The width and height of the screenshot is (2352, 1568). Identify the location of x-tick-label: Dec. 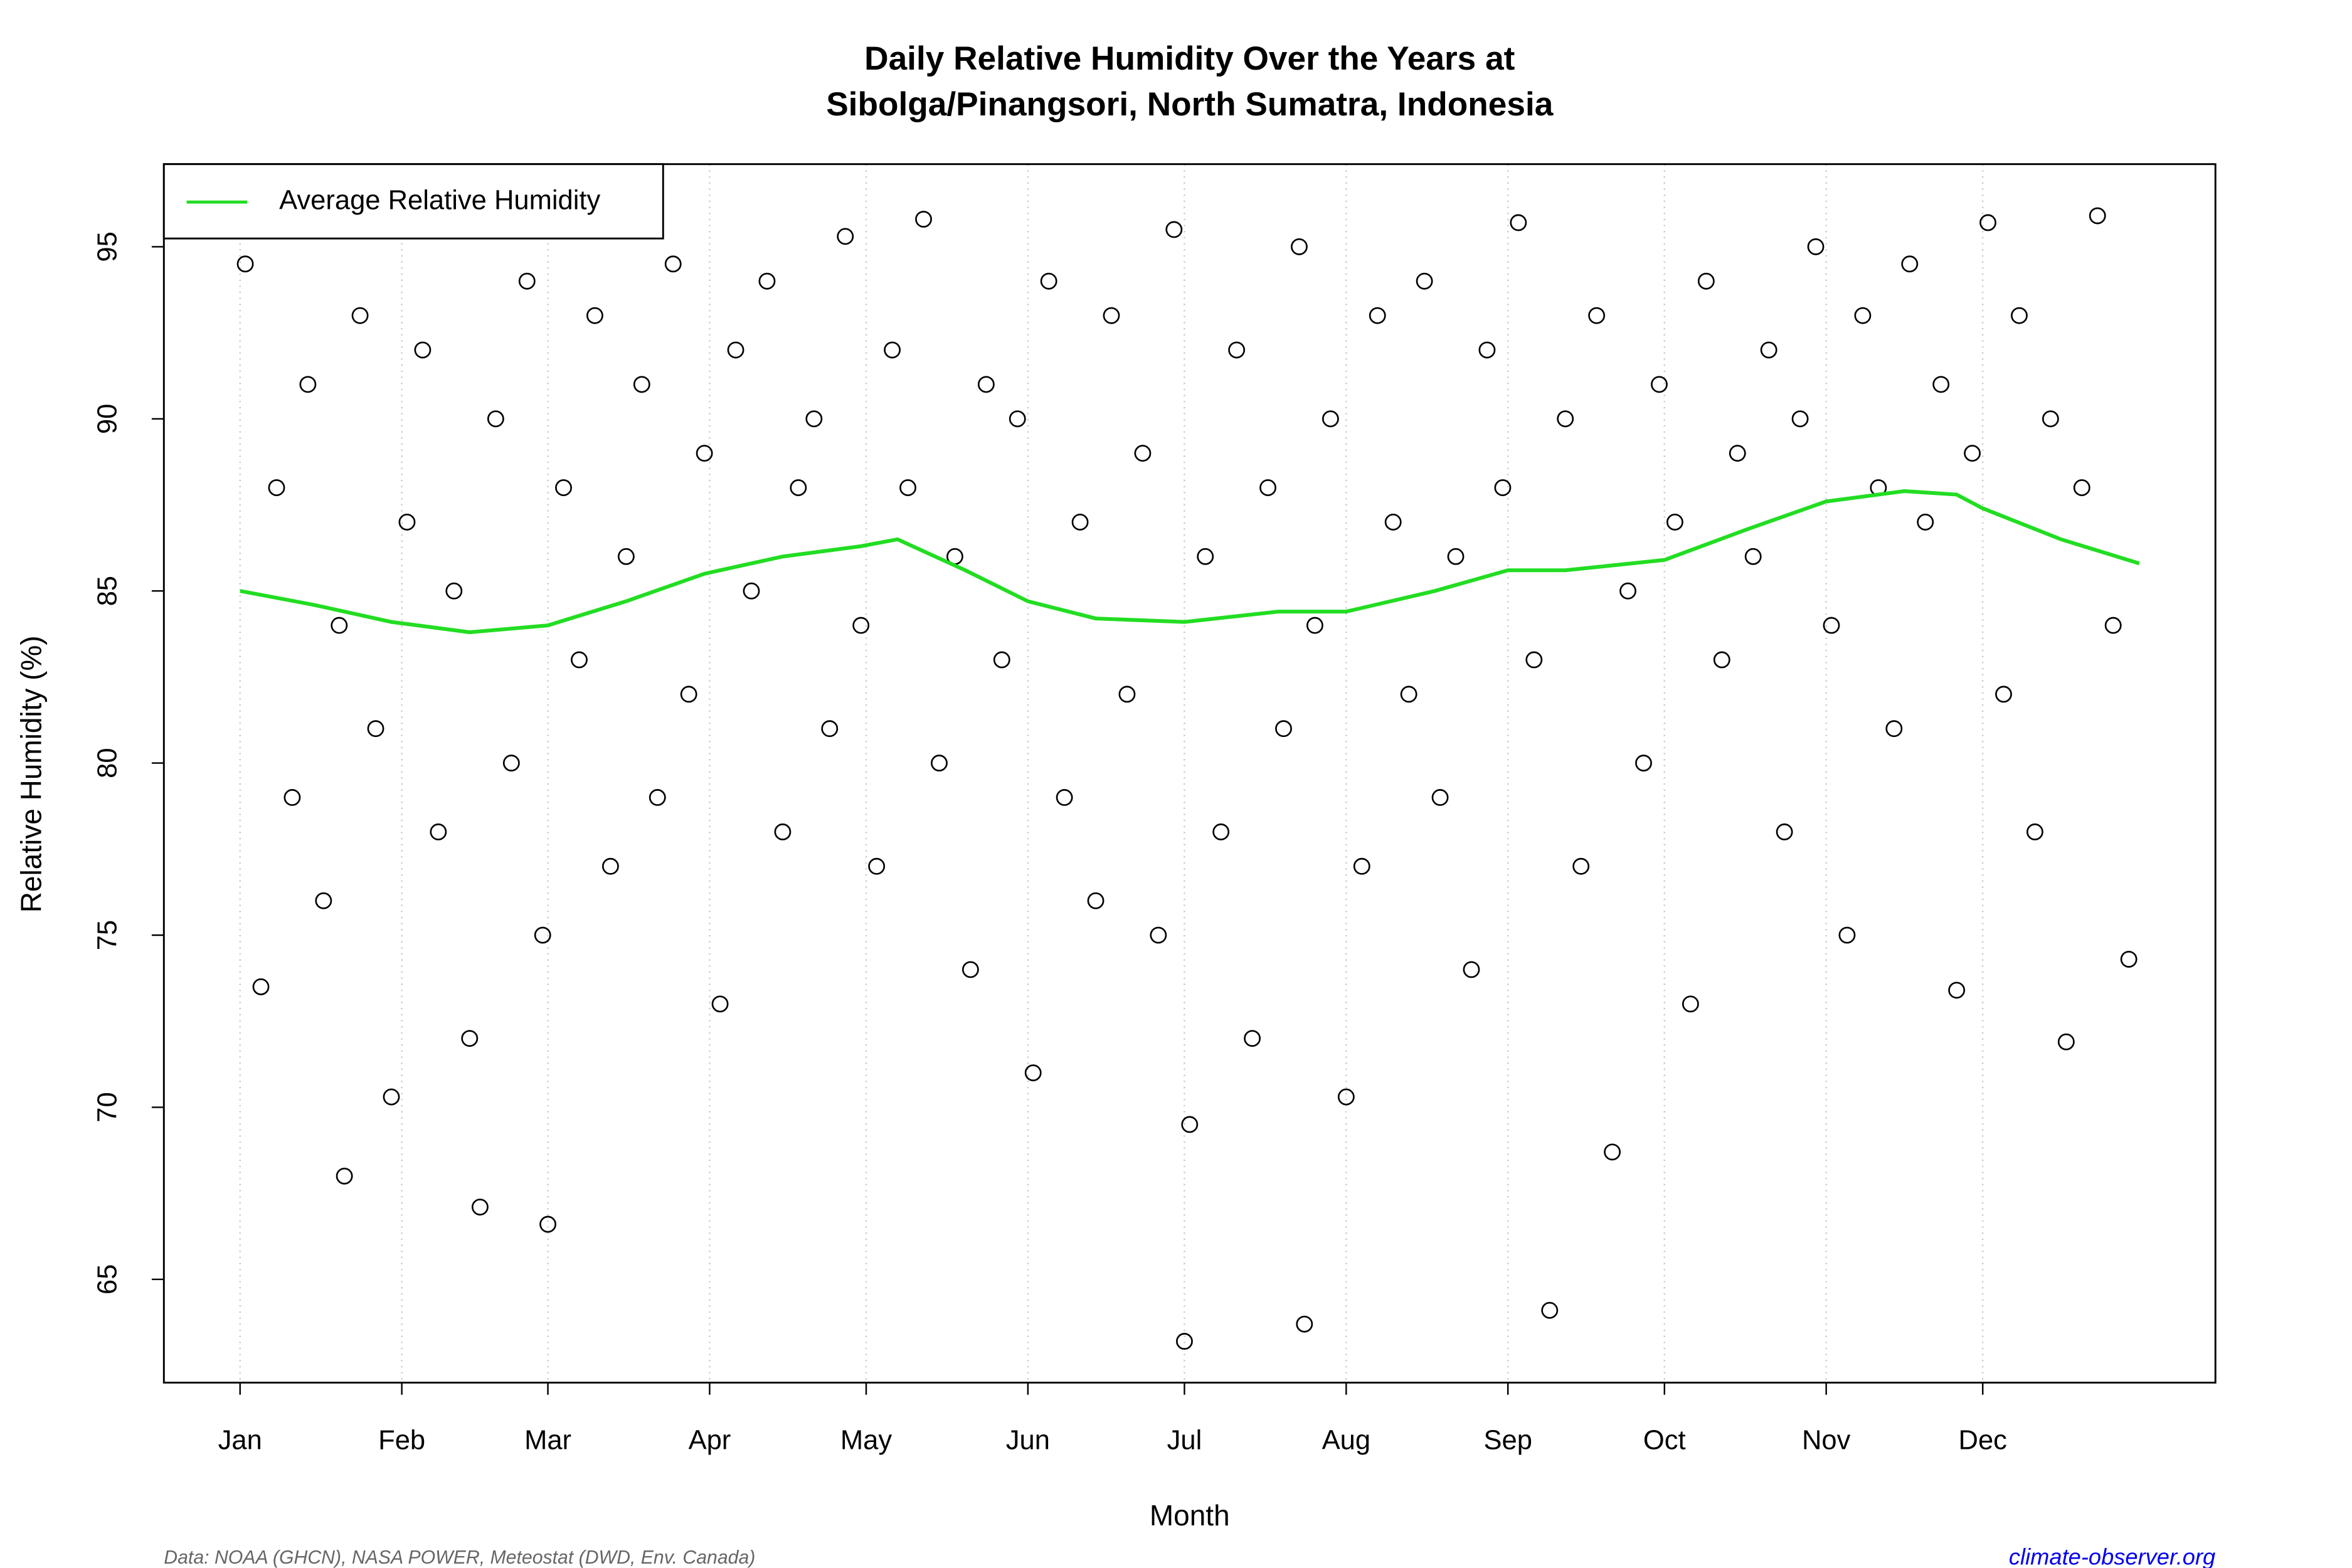
(1983, 1440).